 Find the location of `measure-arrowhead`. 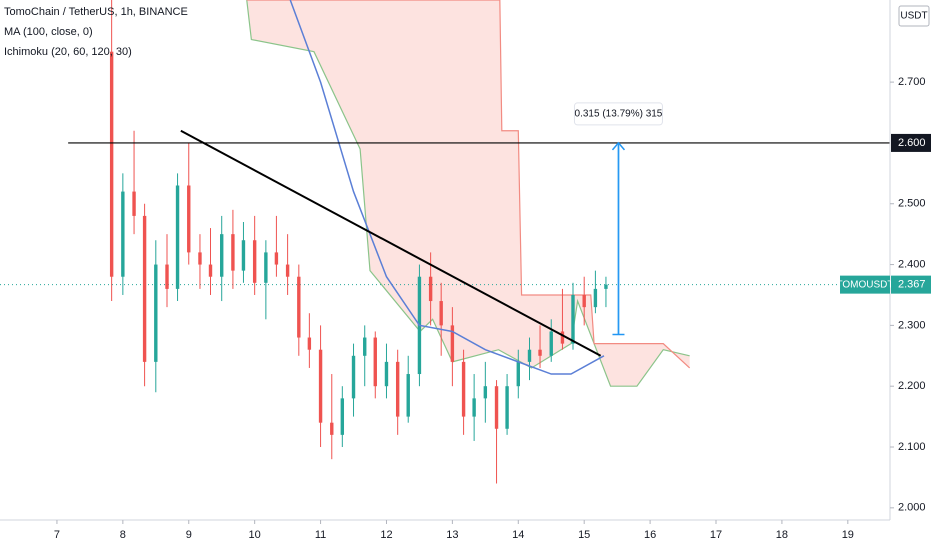

measure-arrowhead is located at coordinates (618, 146).